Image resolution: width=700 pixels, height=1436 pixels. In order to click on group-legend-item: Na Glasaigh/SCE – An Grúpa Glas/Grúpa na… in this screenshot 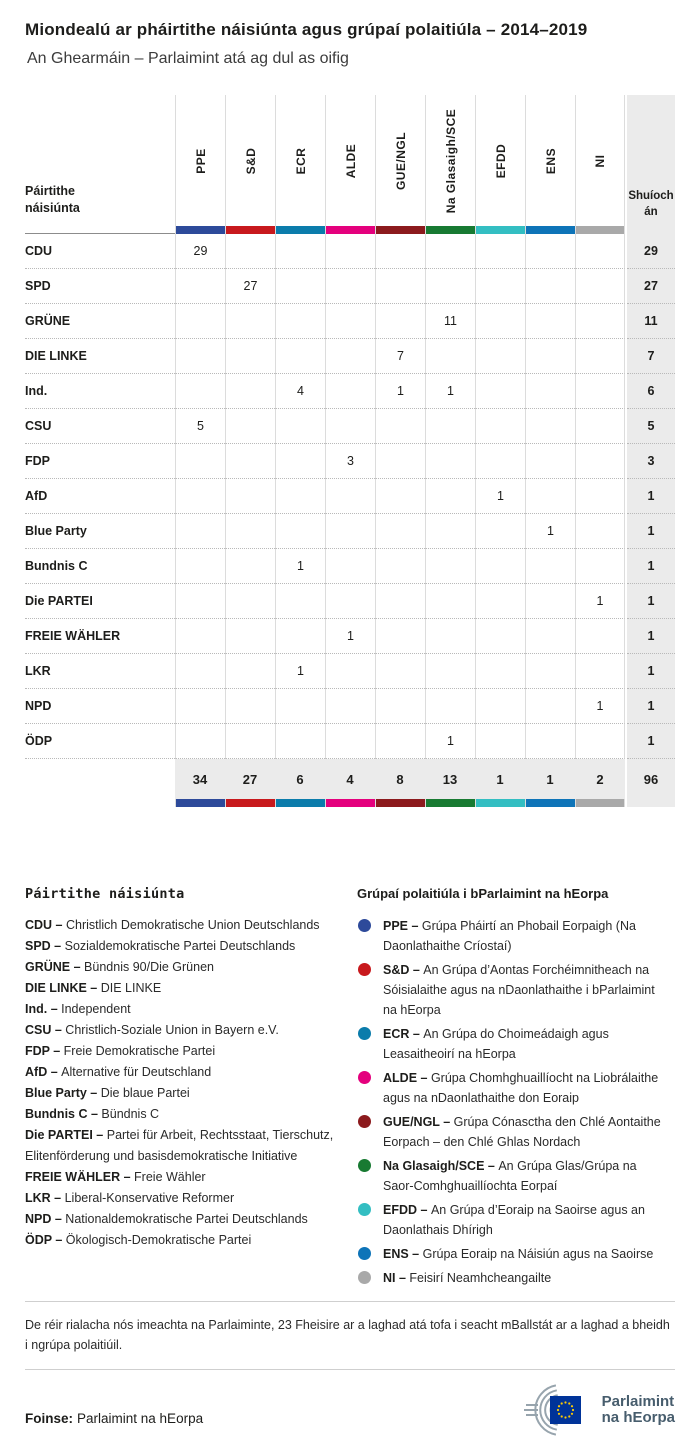, I will do `click(509, 1176)`.